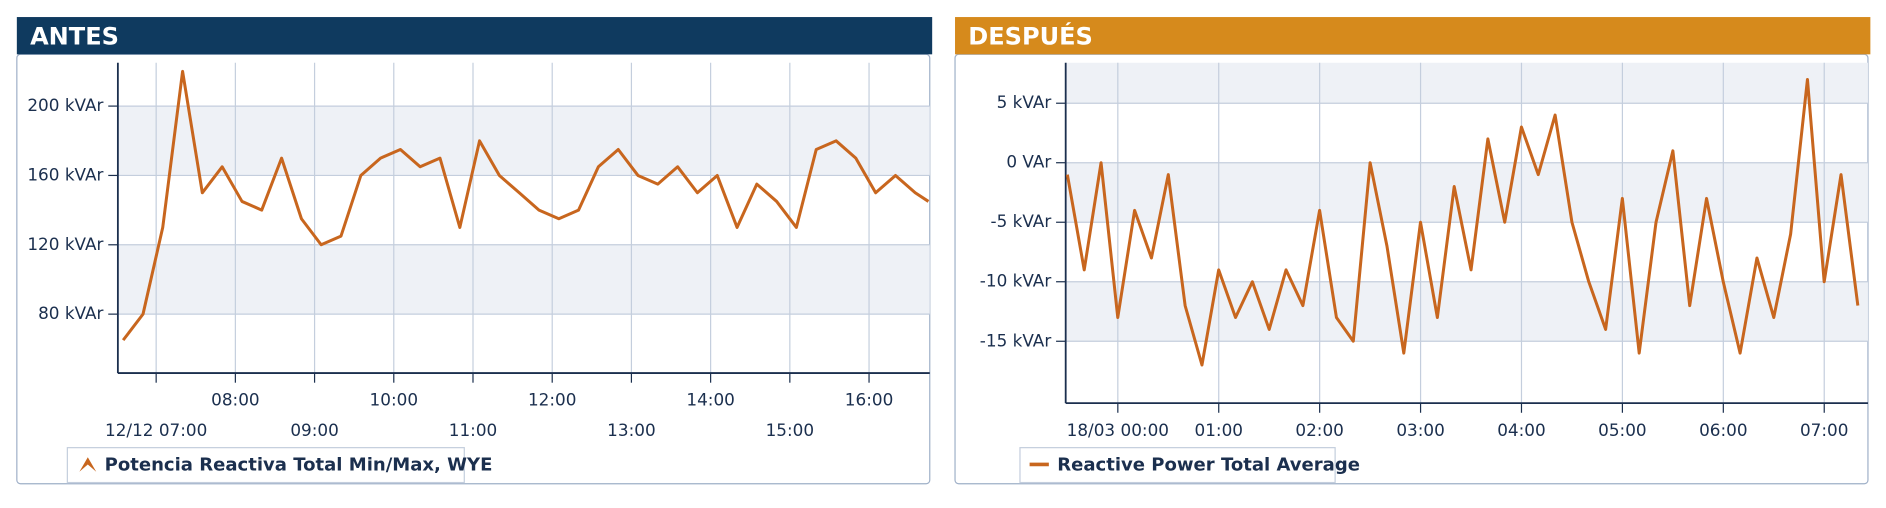  Describe the element at coordinates (790, 430) in the screenshot. I see `x-tick-label: 15:00` at that location.